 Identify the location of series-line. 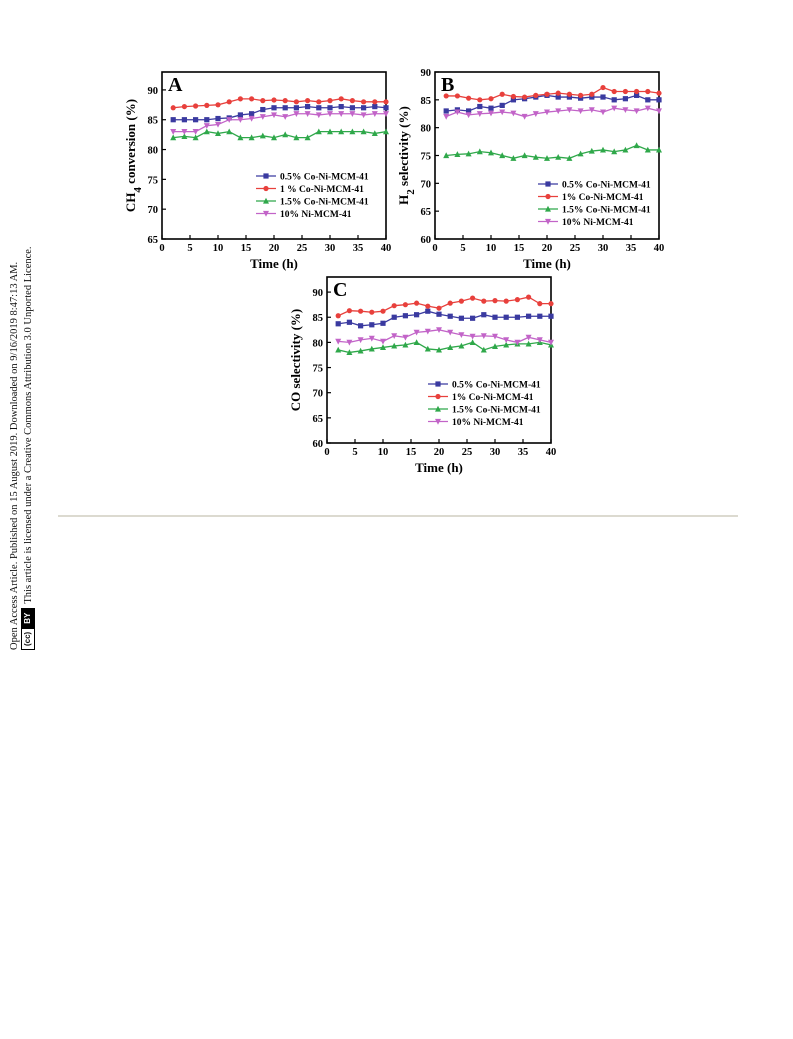
(279, 123).